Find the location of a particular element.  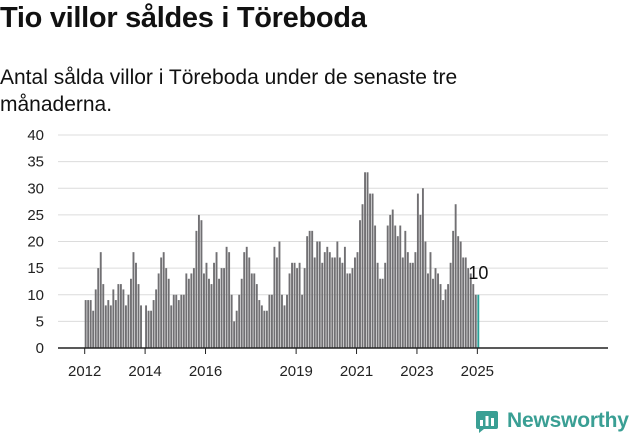

newsworthy-logo-icon is located at coordinates (487, 422).